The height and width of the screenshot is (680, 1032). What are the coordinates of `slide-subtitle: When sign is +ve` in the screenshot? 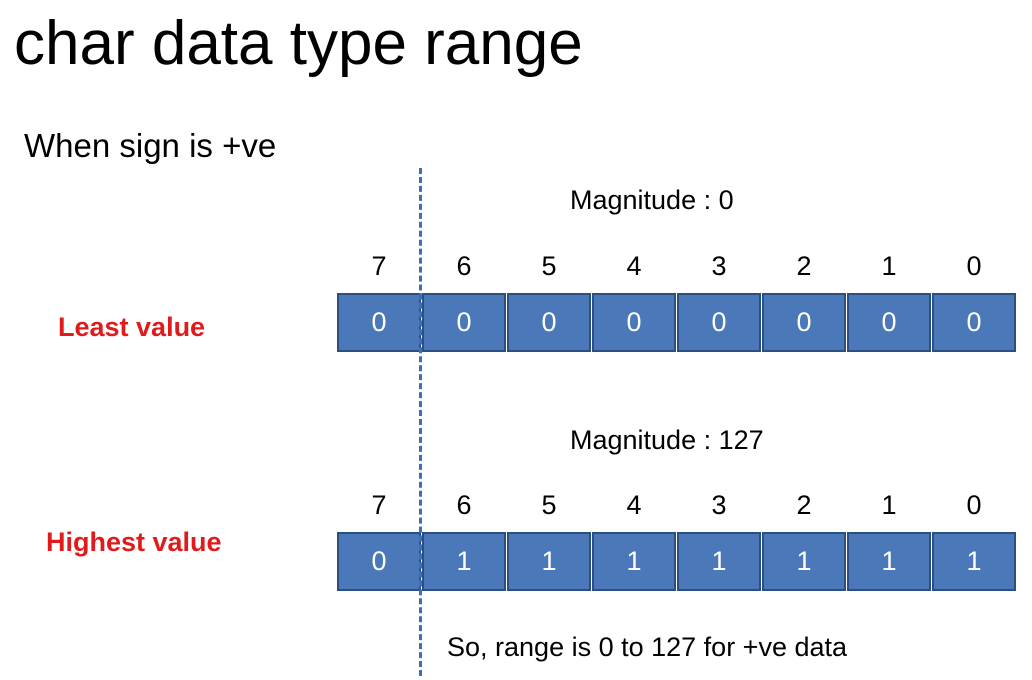 It's located at (150, 145).